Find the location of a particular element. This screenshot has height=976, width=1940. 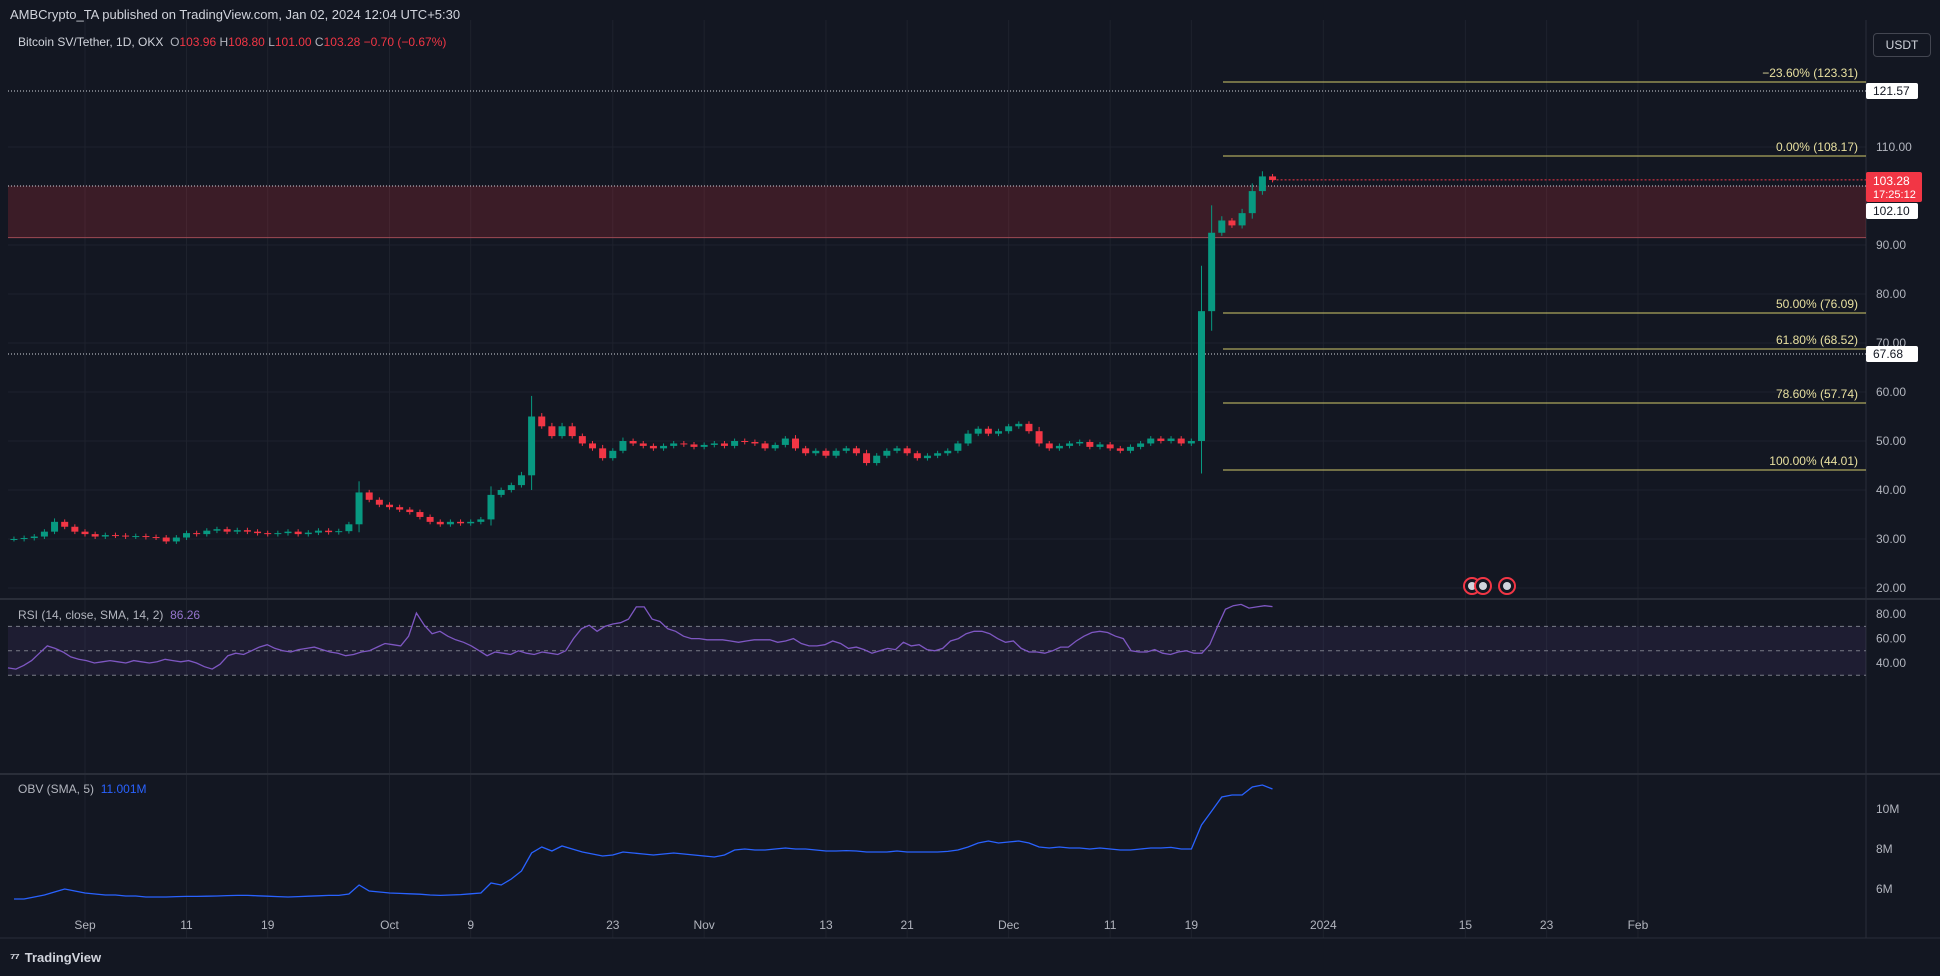

rsi-tick: 60.00 is located at coordinates (1891, 639).